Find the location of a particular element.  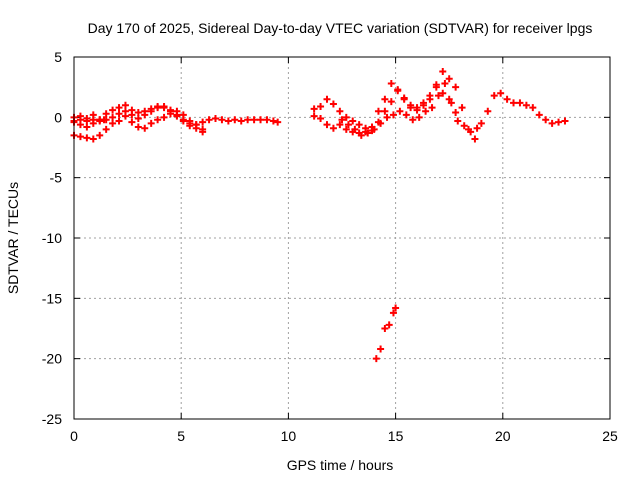

y-axis-label: SDTVAR / TECUs is located at coordinates (13, 238).